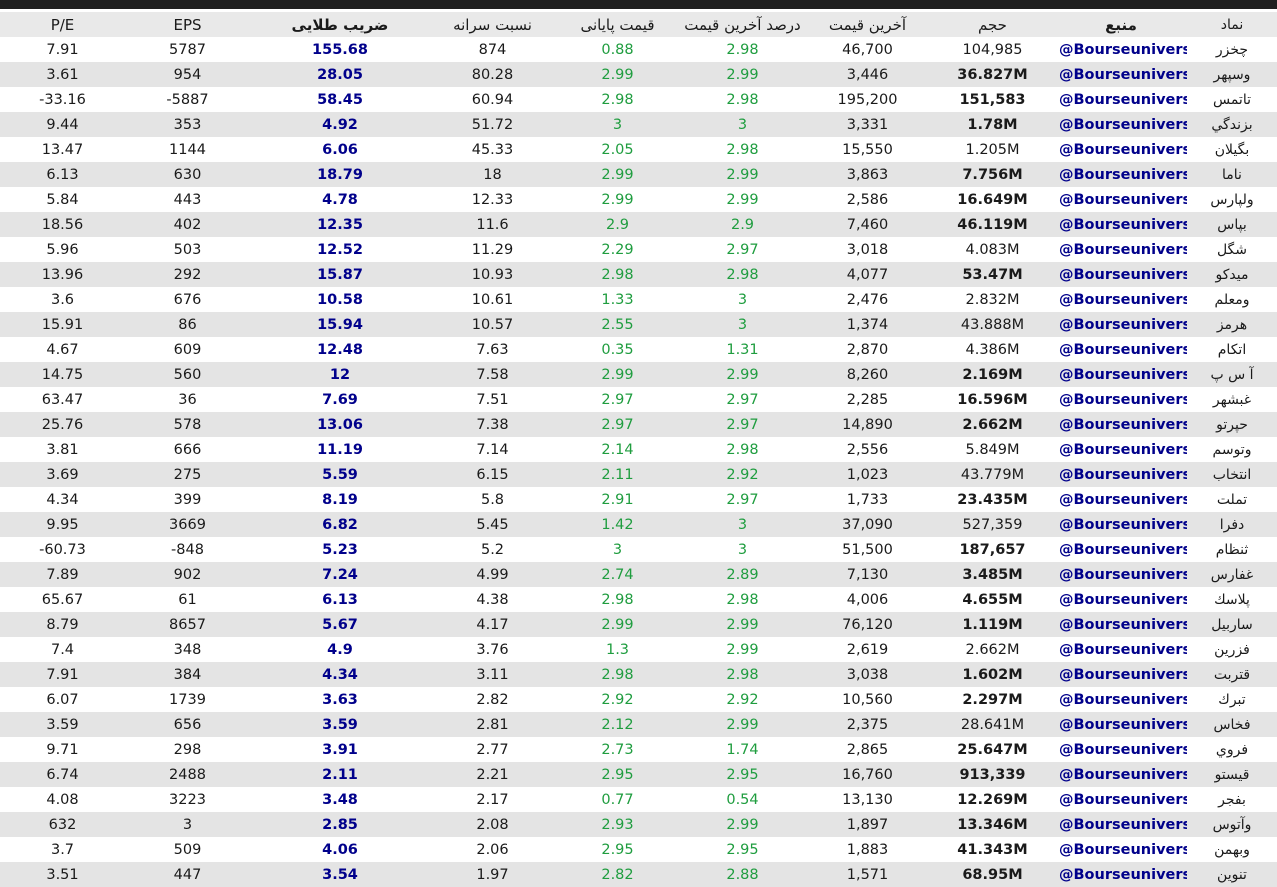 The width and height of the screenshot is (1277, 887). What do you see at coordinates (492, 174) in the screenshot?
I see `per_capita-cell: 18` at bounding box center [492, 174].